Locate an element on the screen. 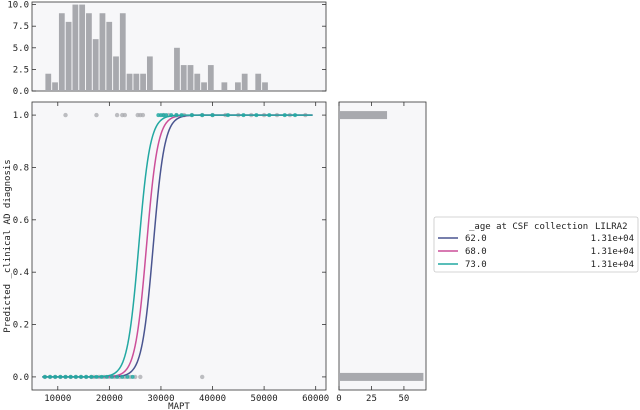 The width and height of the screenshot is (640, 410). y-tick-label: 0.6 is located at coordinates (21, 221).